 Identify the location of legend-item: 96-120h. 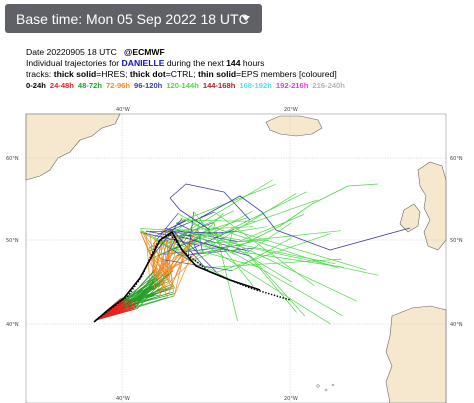
(148, 85).